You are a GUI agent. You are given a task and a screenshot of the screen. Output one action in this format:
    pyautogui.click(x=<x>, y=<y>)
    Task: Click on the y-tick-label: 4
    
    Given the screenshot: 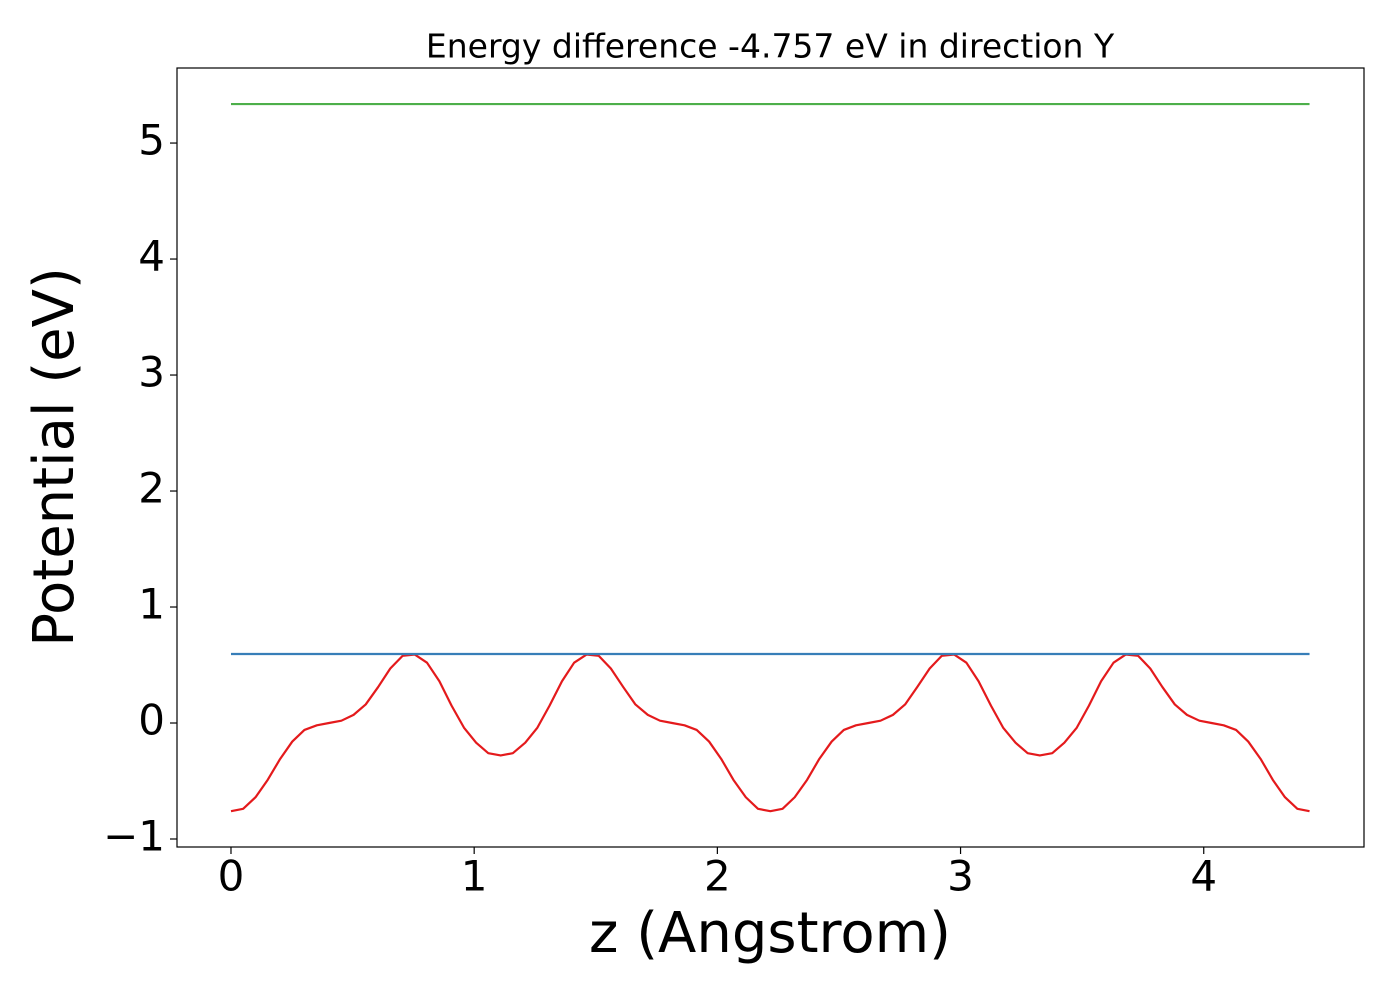 What is the action you would take?
    pyautogui.click(x=151, y=256)
    